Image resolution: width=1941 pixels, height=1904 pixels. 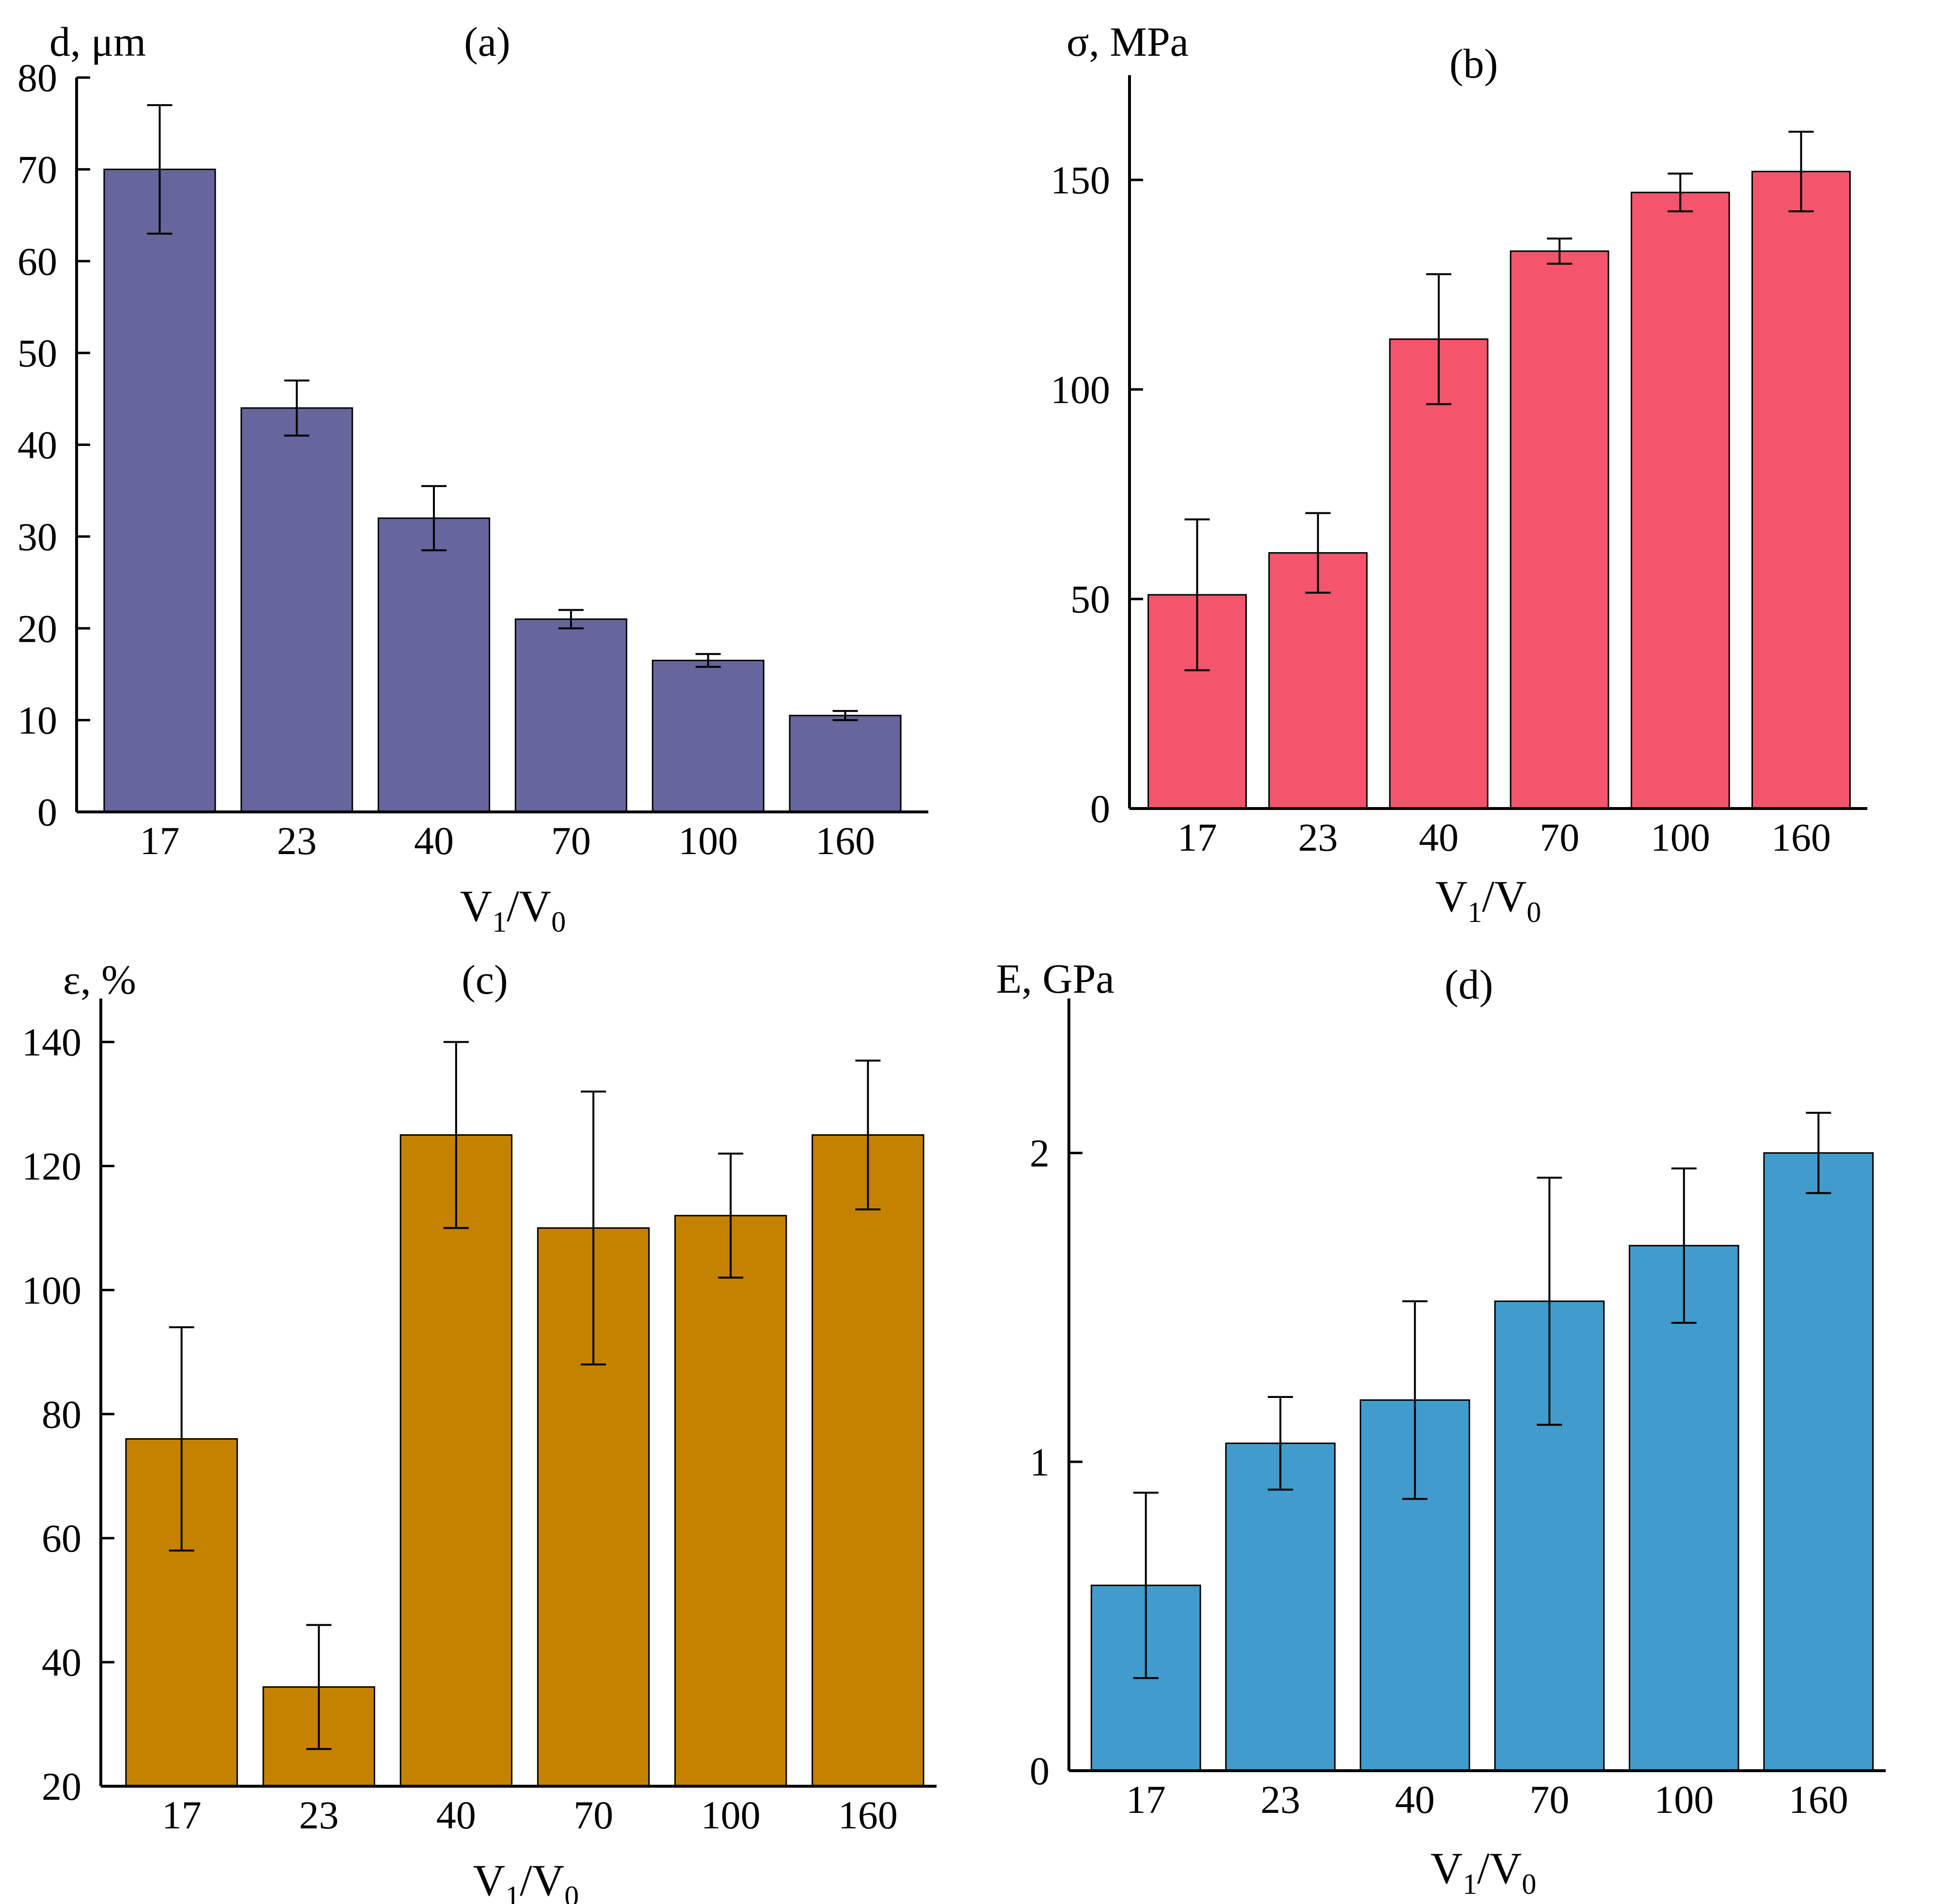 I want to click on panel-label: (b), so click(x=1473, y=63).